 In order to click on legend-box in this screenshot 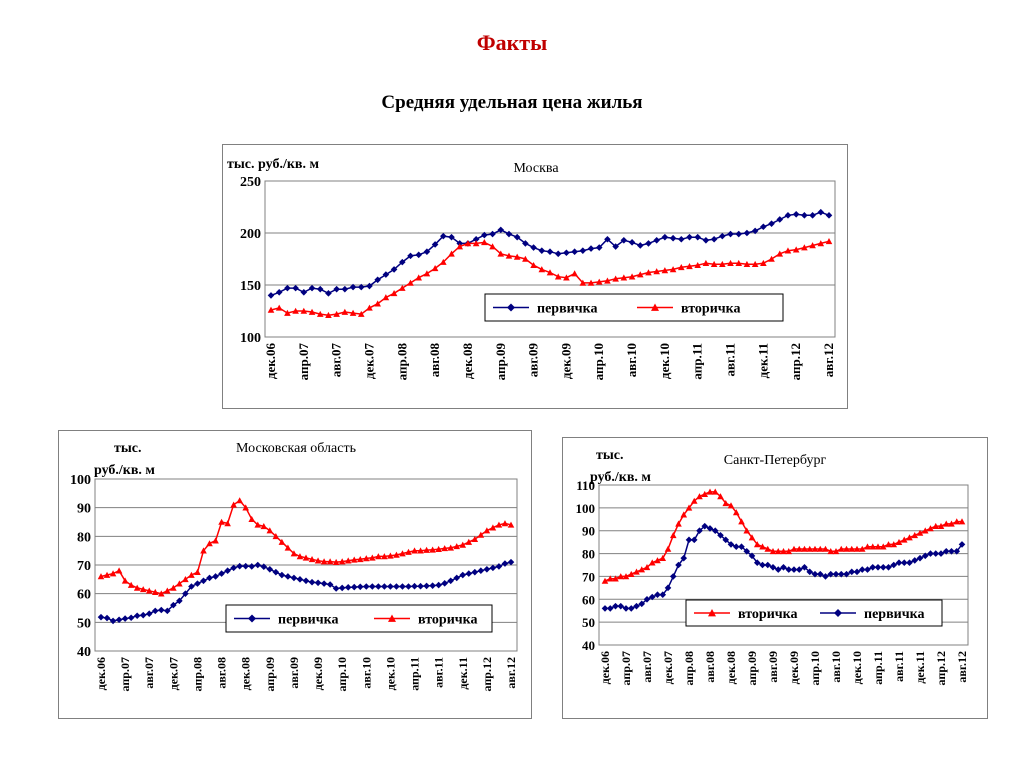, I will do `click(359, 618)`.